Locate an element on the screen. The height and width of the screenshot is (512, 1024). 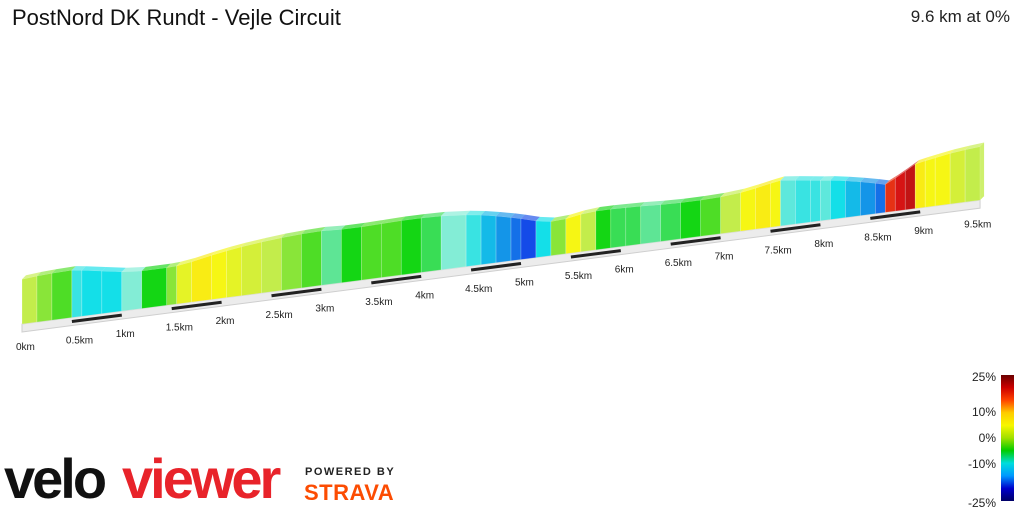
route-summary: 9.6 km at 0% is located at coordinates (960, 16).